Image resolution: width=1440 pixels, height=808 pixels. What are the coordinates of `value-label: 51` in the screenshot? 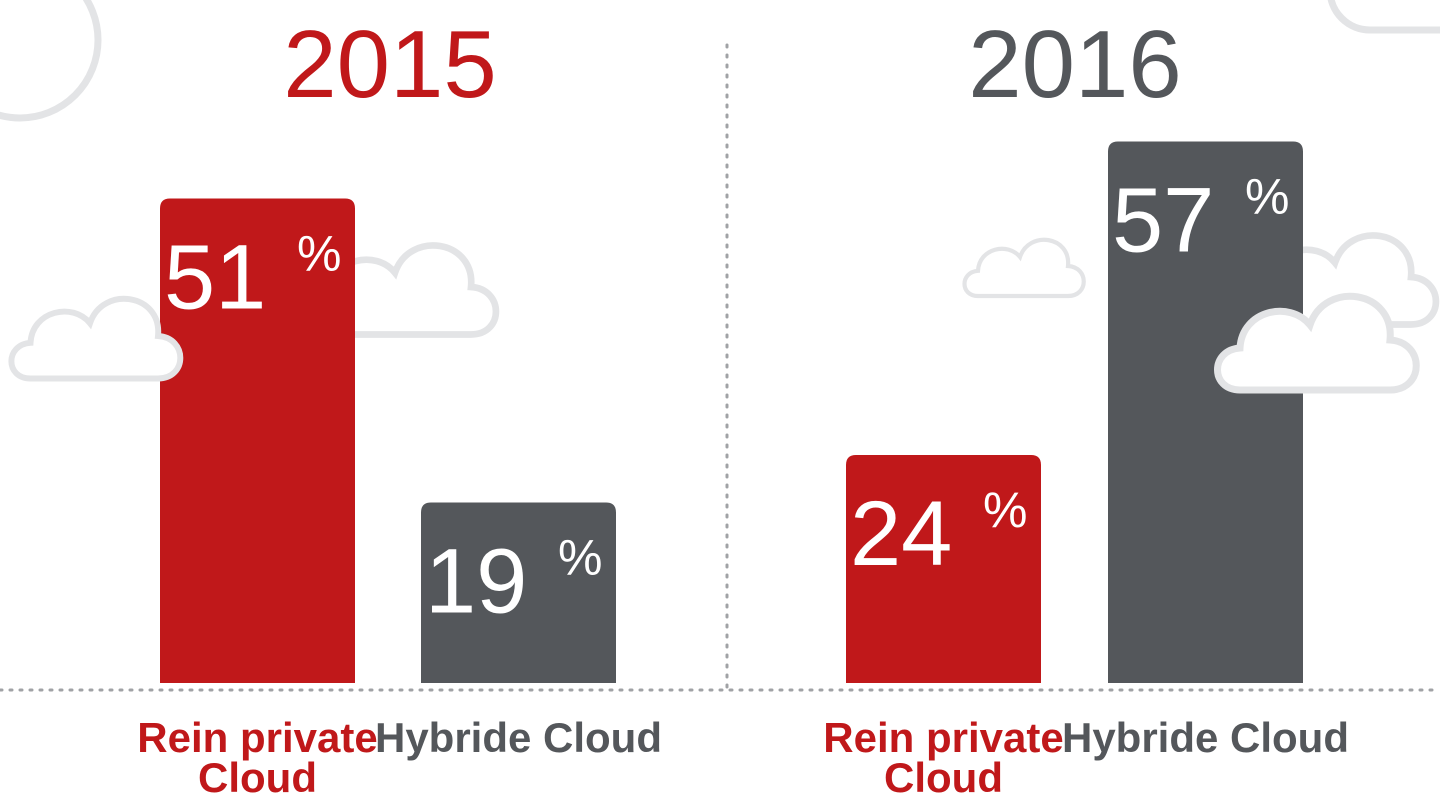 It's located at (215, 278).